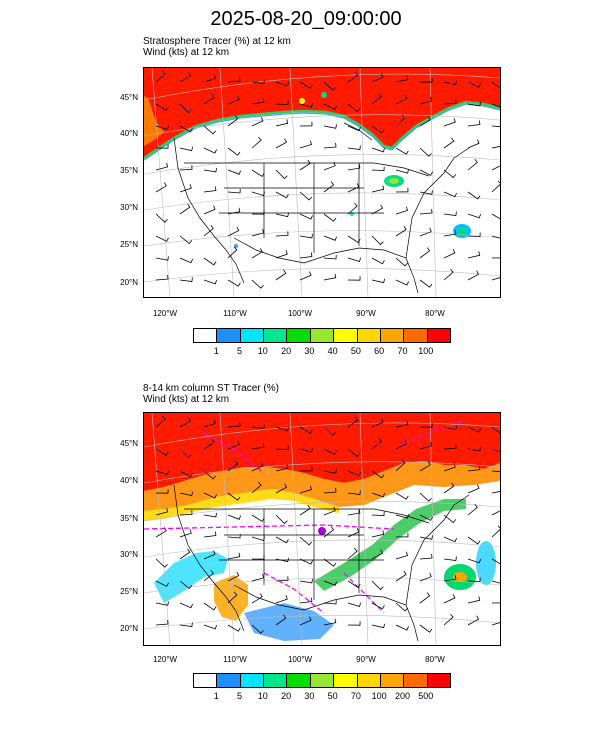 The height and width of the screenshot is (737, 612). Describe the element at coordinates (216, 696) in the screenshot. I see `colorbar-label: 1` at that location.